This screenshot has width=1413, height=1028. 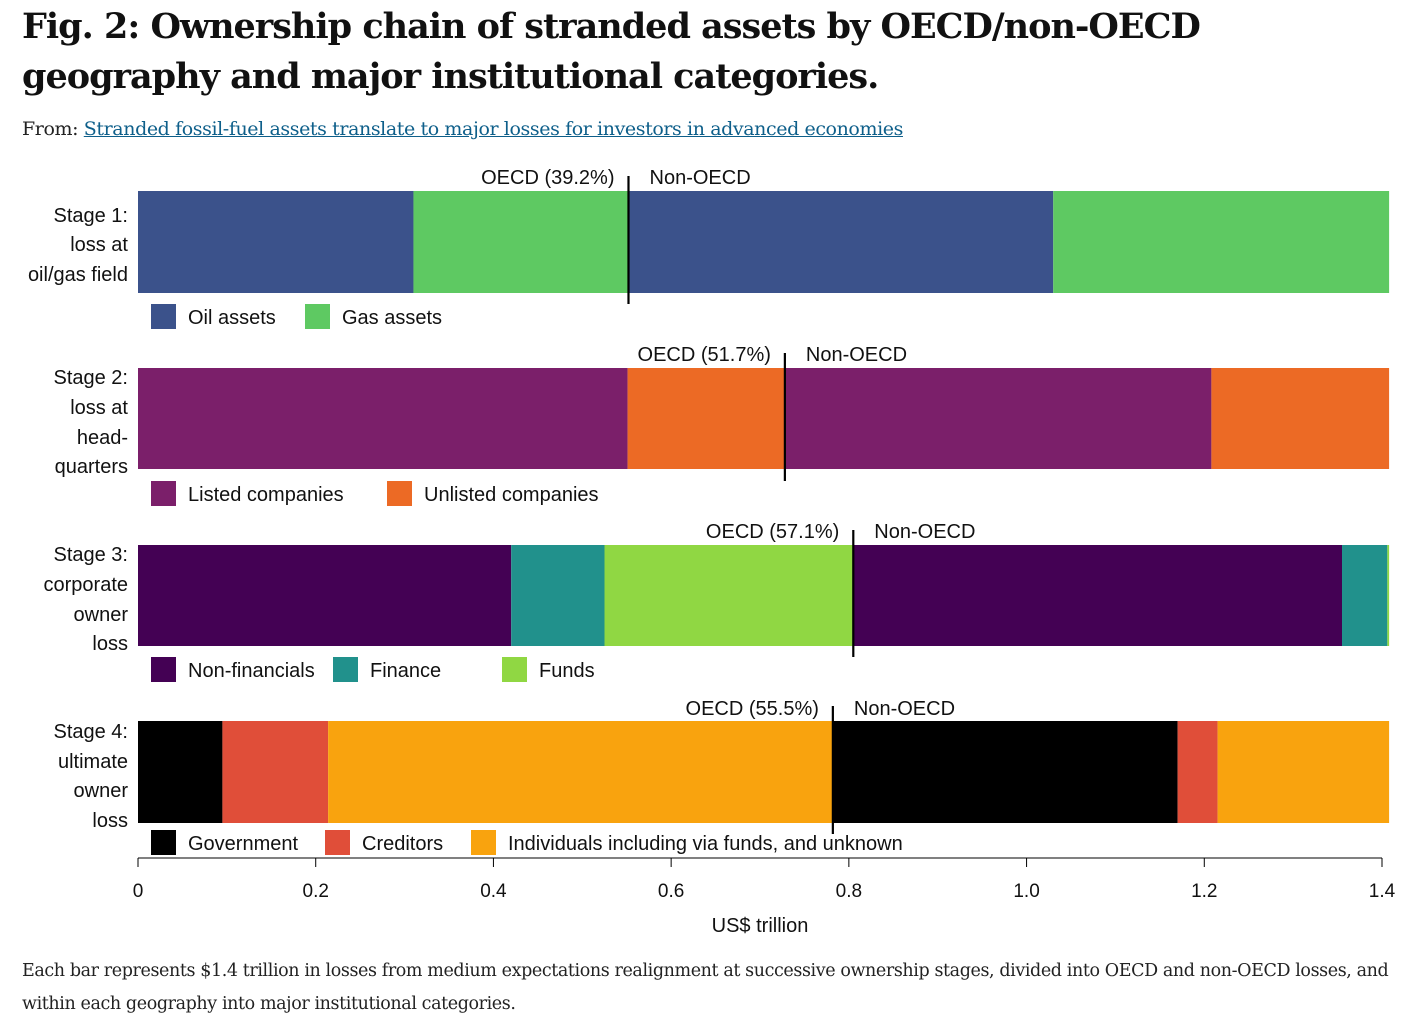 I want to click on x-tick-label-1: 0.2, so click(x=316, y=891).